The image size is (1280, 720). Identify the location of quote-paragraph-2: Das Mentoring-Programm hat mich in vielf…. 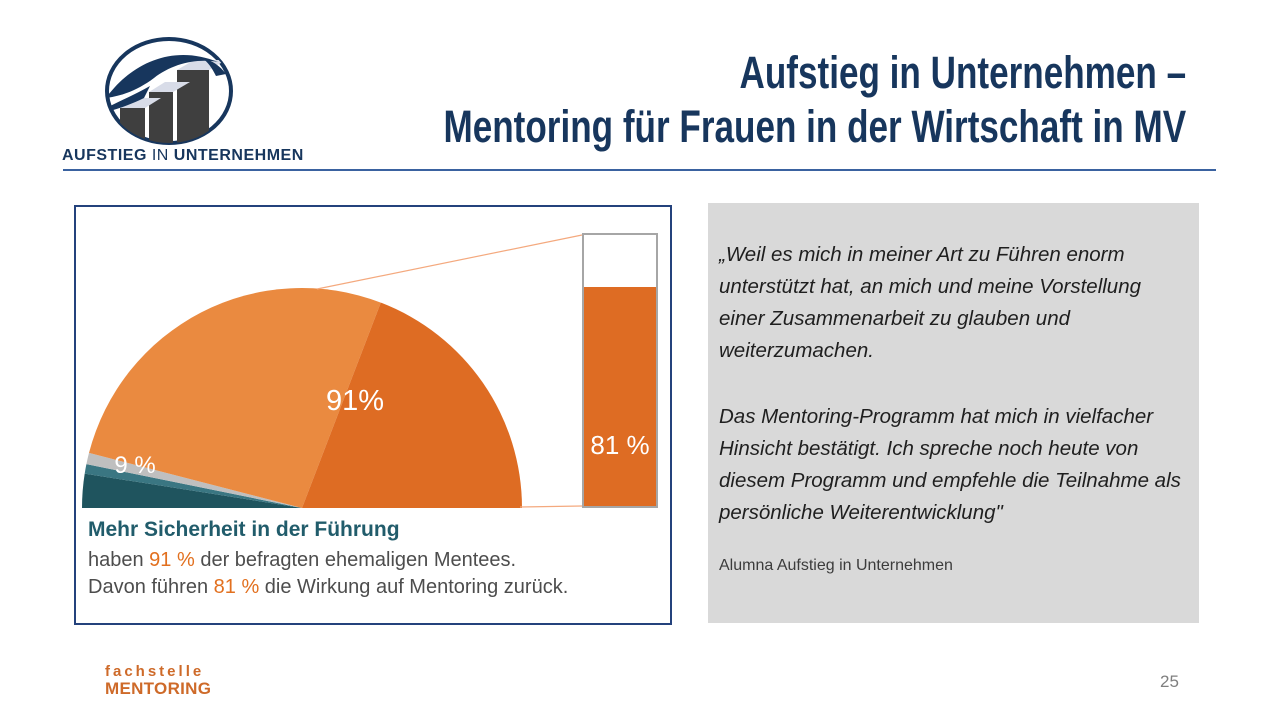
(950, 464).